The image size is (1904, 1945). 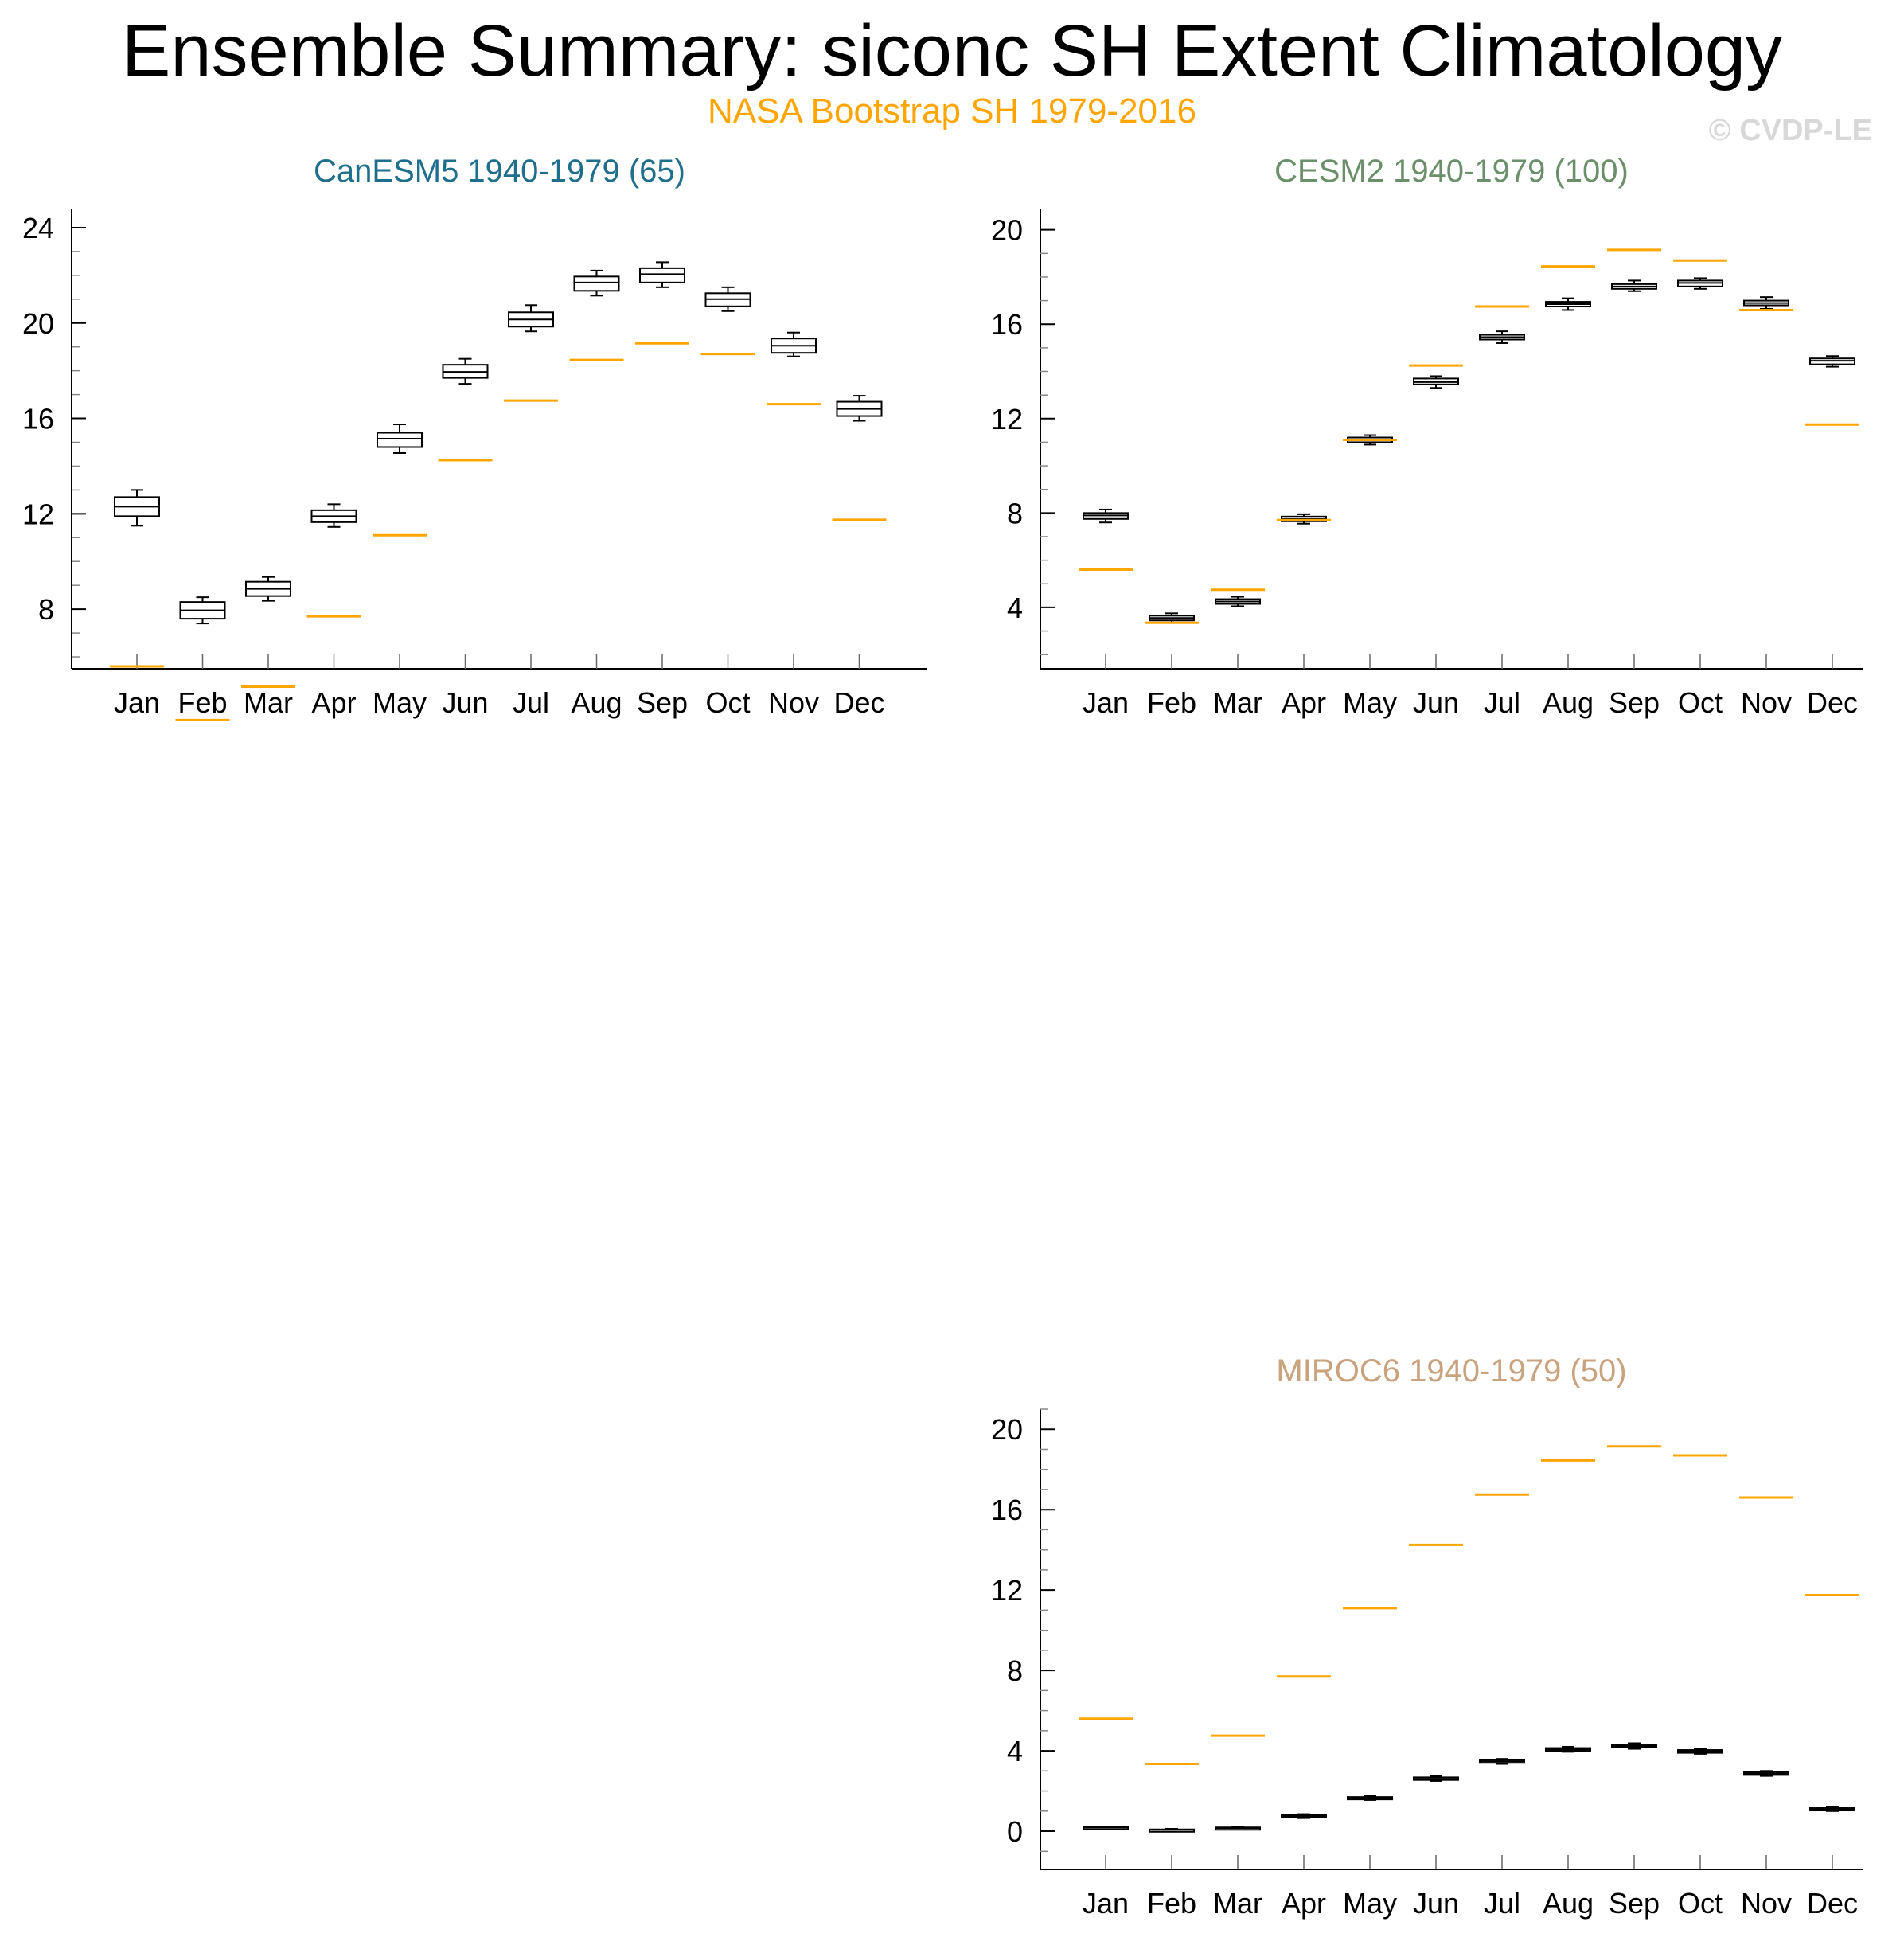 I want to click on y-tick-label: 0, so click(x=1015, y=1831).